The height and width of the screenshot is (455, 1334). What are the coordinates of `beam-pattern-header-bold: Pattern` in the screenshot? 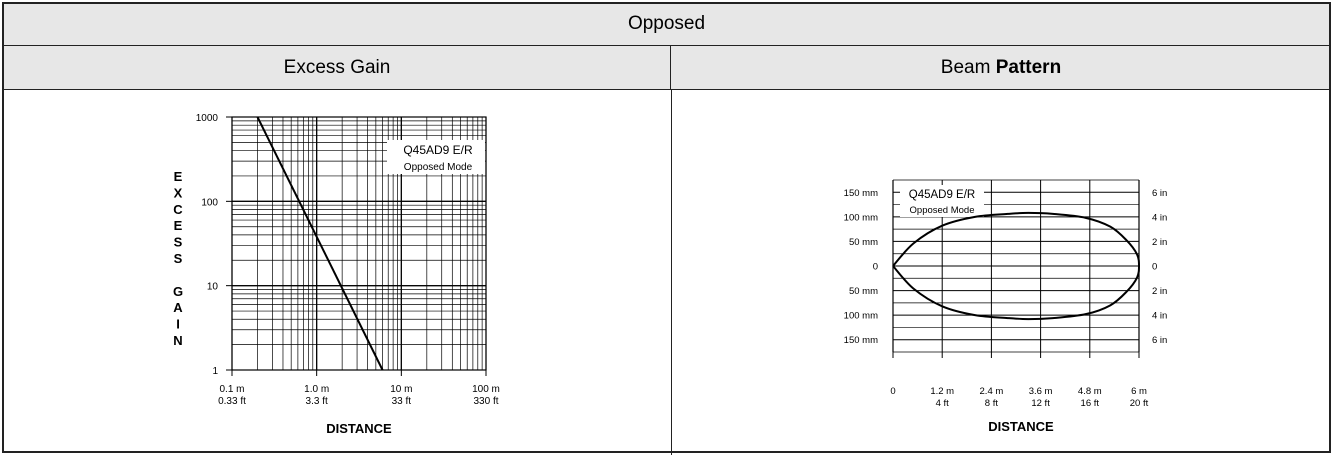 It's located at (1028, 67).